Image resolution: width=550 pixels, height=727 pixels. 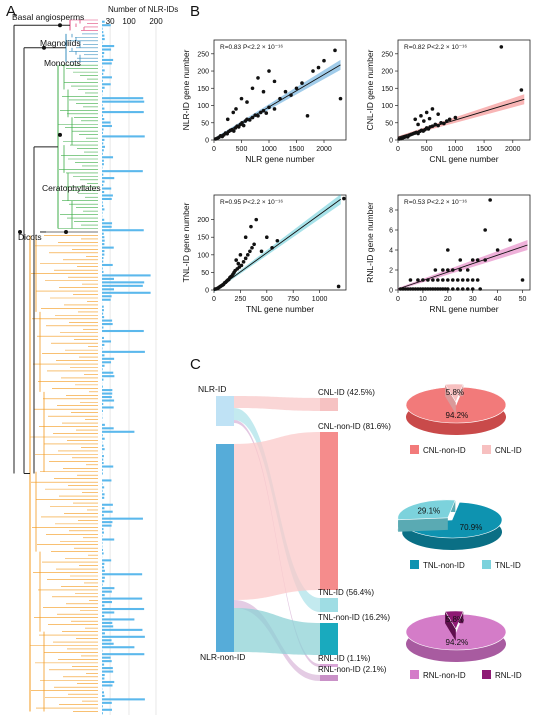 What do you see at coordinates (398, 149) in the screenshot?
I see `x-tick-label: 0` at bounding box center [398, 149].